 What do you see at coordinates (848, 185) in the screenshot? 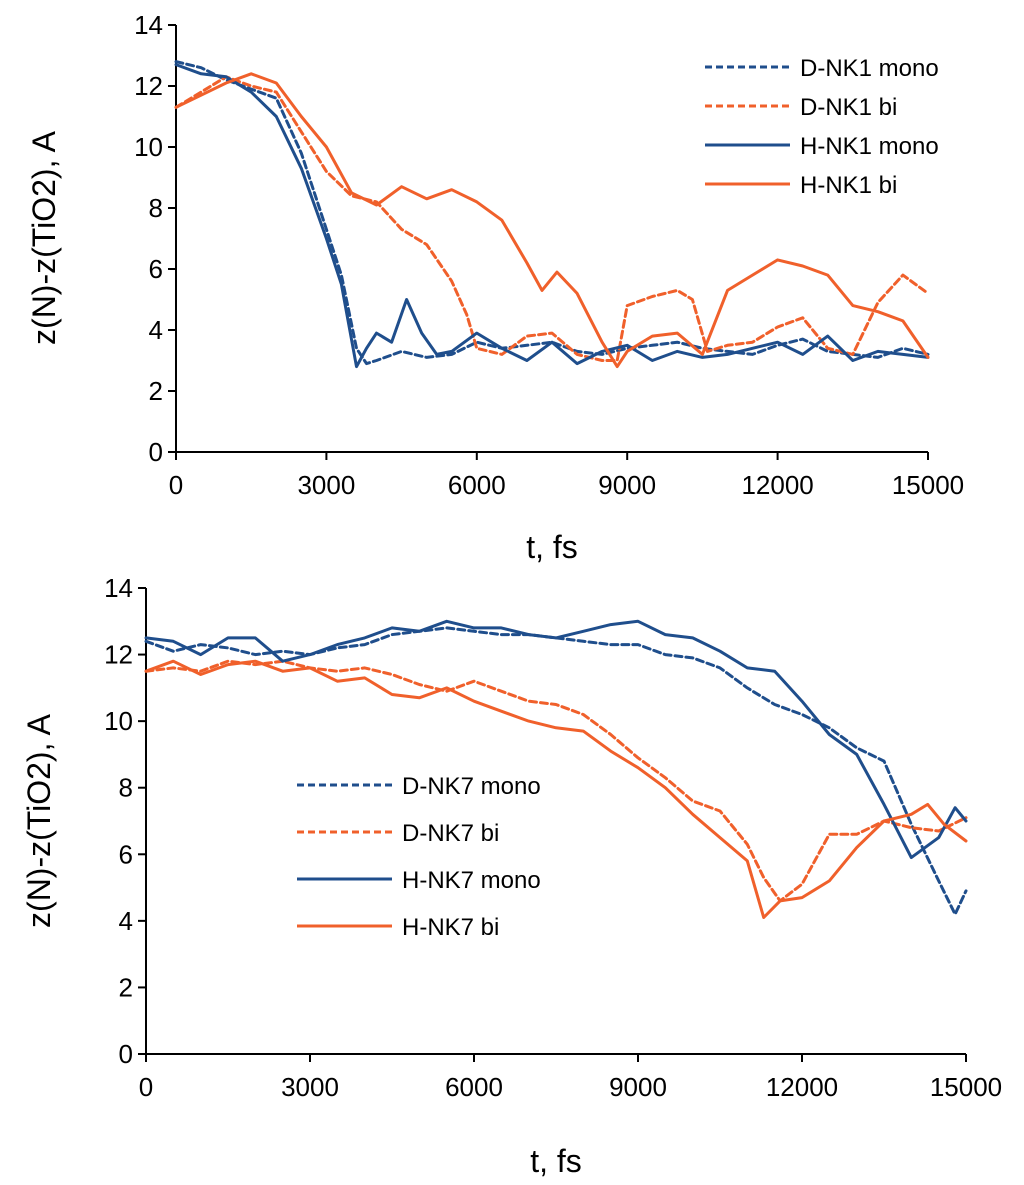
I see `legend-label: H-NK1 bi` at bounding box center [848, 185].